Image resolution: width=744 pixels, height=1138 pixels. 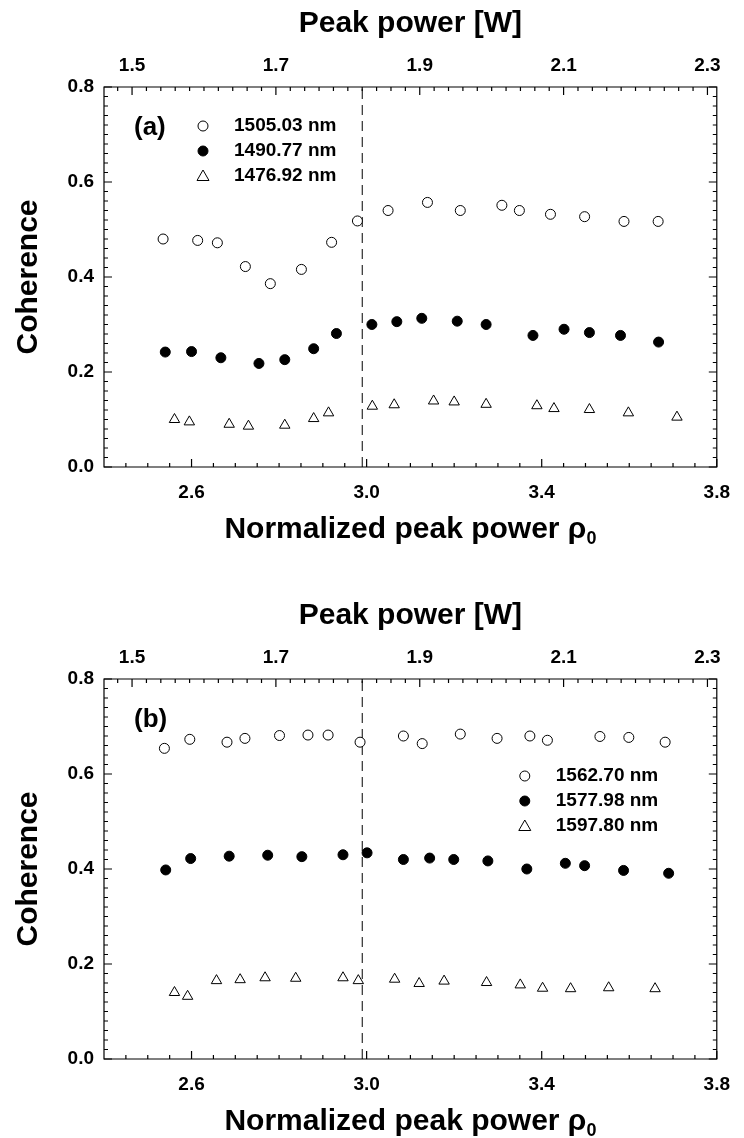 I want to click on y-tick-label: 0.4, so click(x=81, y=868).